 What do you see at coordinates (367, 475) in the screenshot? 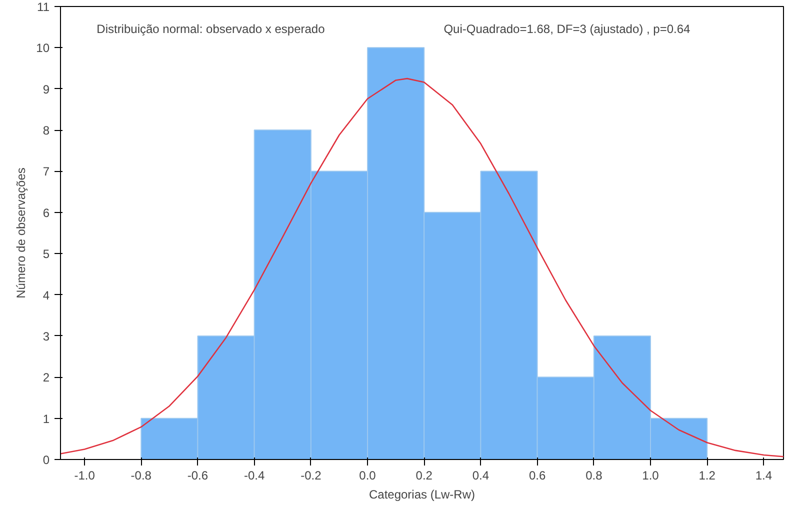
I see `x-tick-label: 0.0` at bounding box center [367, 475].